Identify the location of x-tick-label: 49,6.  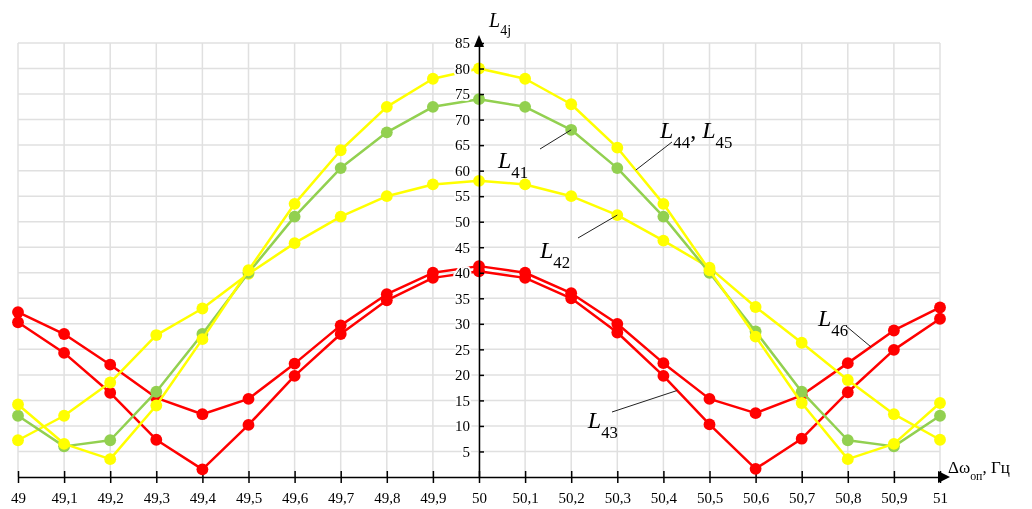
(295, 497).